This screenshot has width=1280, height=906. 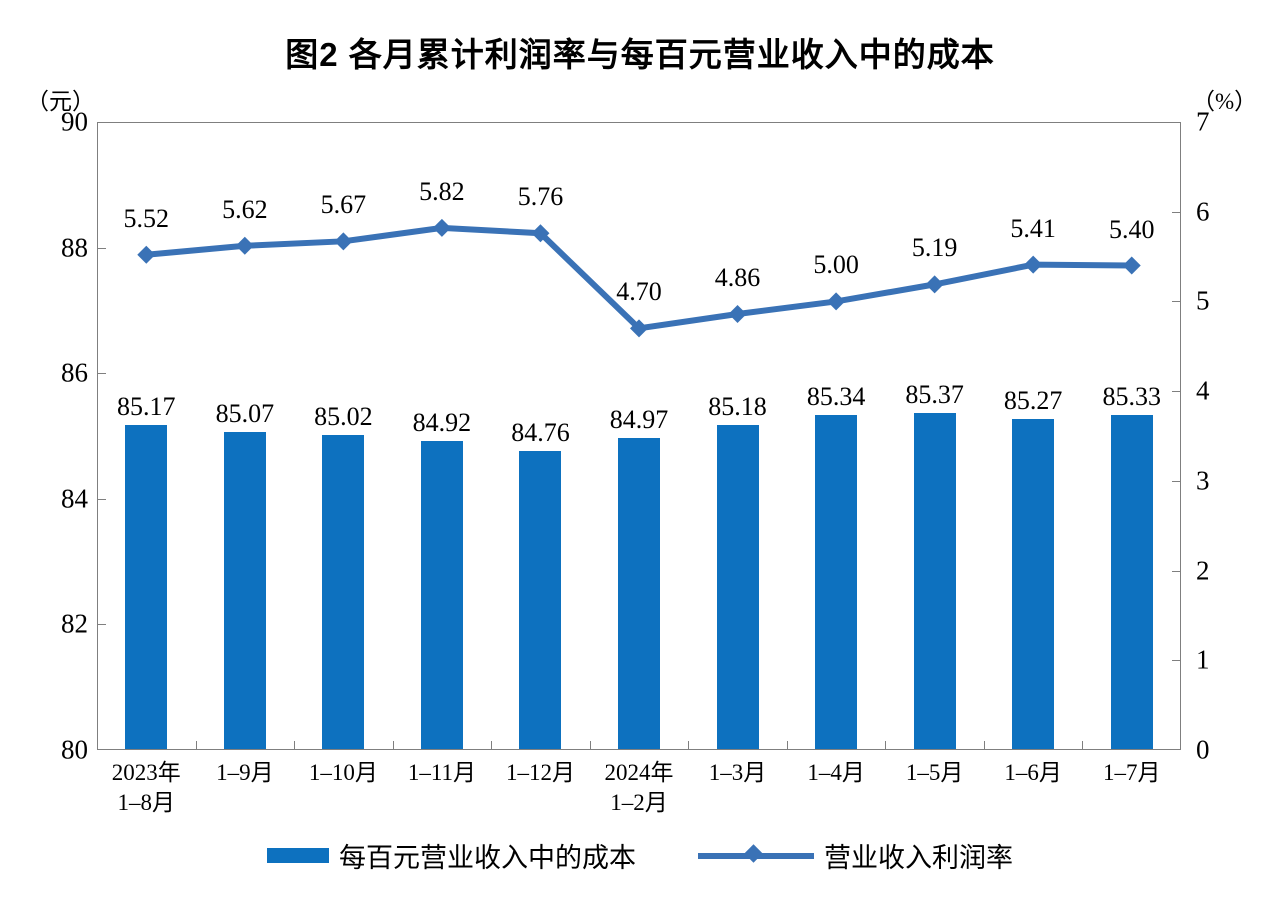 What do you see at coordinates (74, 121) in the screenshot?
I see `y-axis-label-left: 90` at bounding box center [74, 121].